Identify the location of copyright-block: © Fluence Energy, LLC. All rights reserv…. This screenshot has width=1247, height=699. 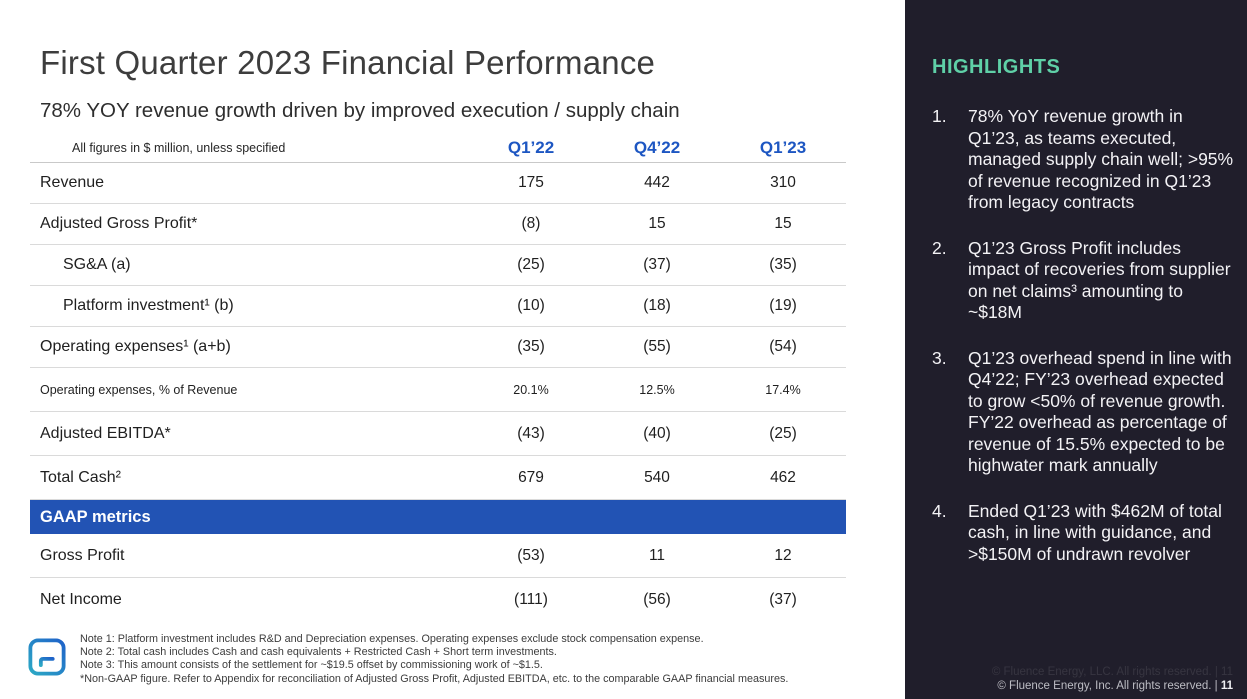
(1112, 679).